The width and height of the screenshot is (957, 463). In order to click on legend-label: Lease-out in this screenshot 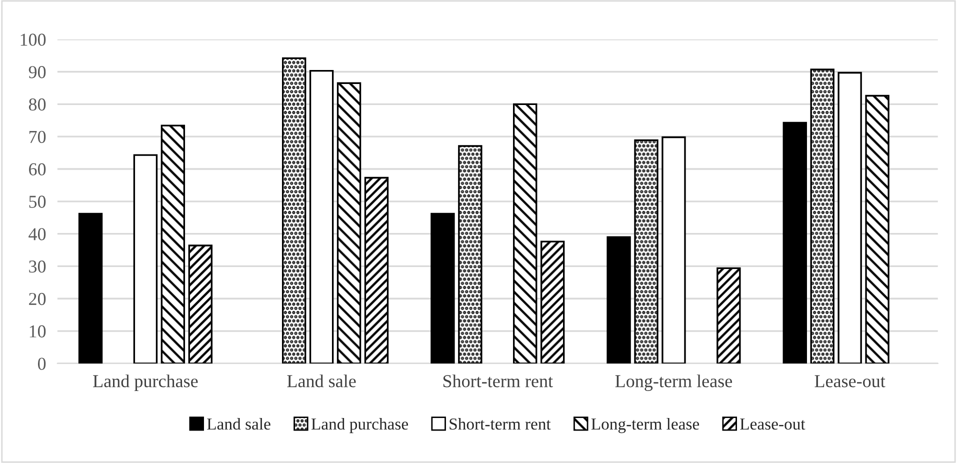, I will do `click(773, 424)`.